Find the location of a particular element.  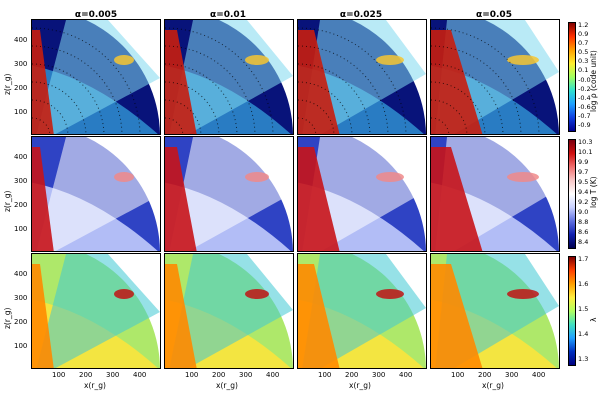

panel-density-col2 is located at coordinates (229, 77).